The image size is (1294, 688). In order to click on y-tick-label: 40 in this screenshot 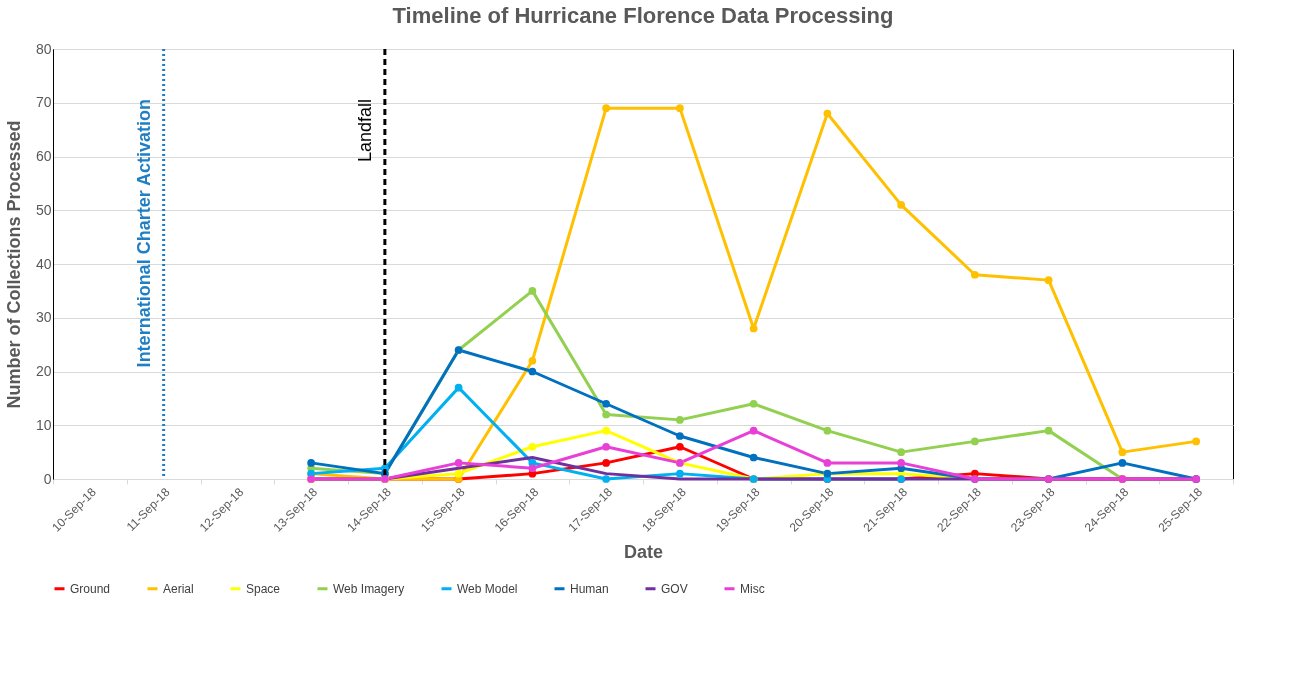, I will do `click(43, 263)`.